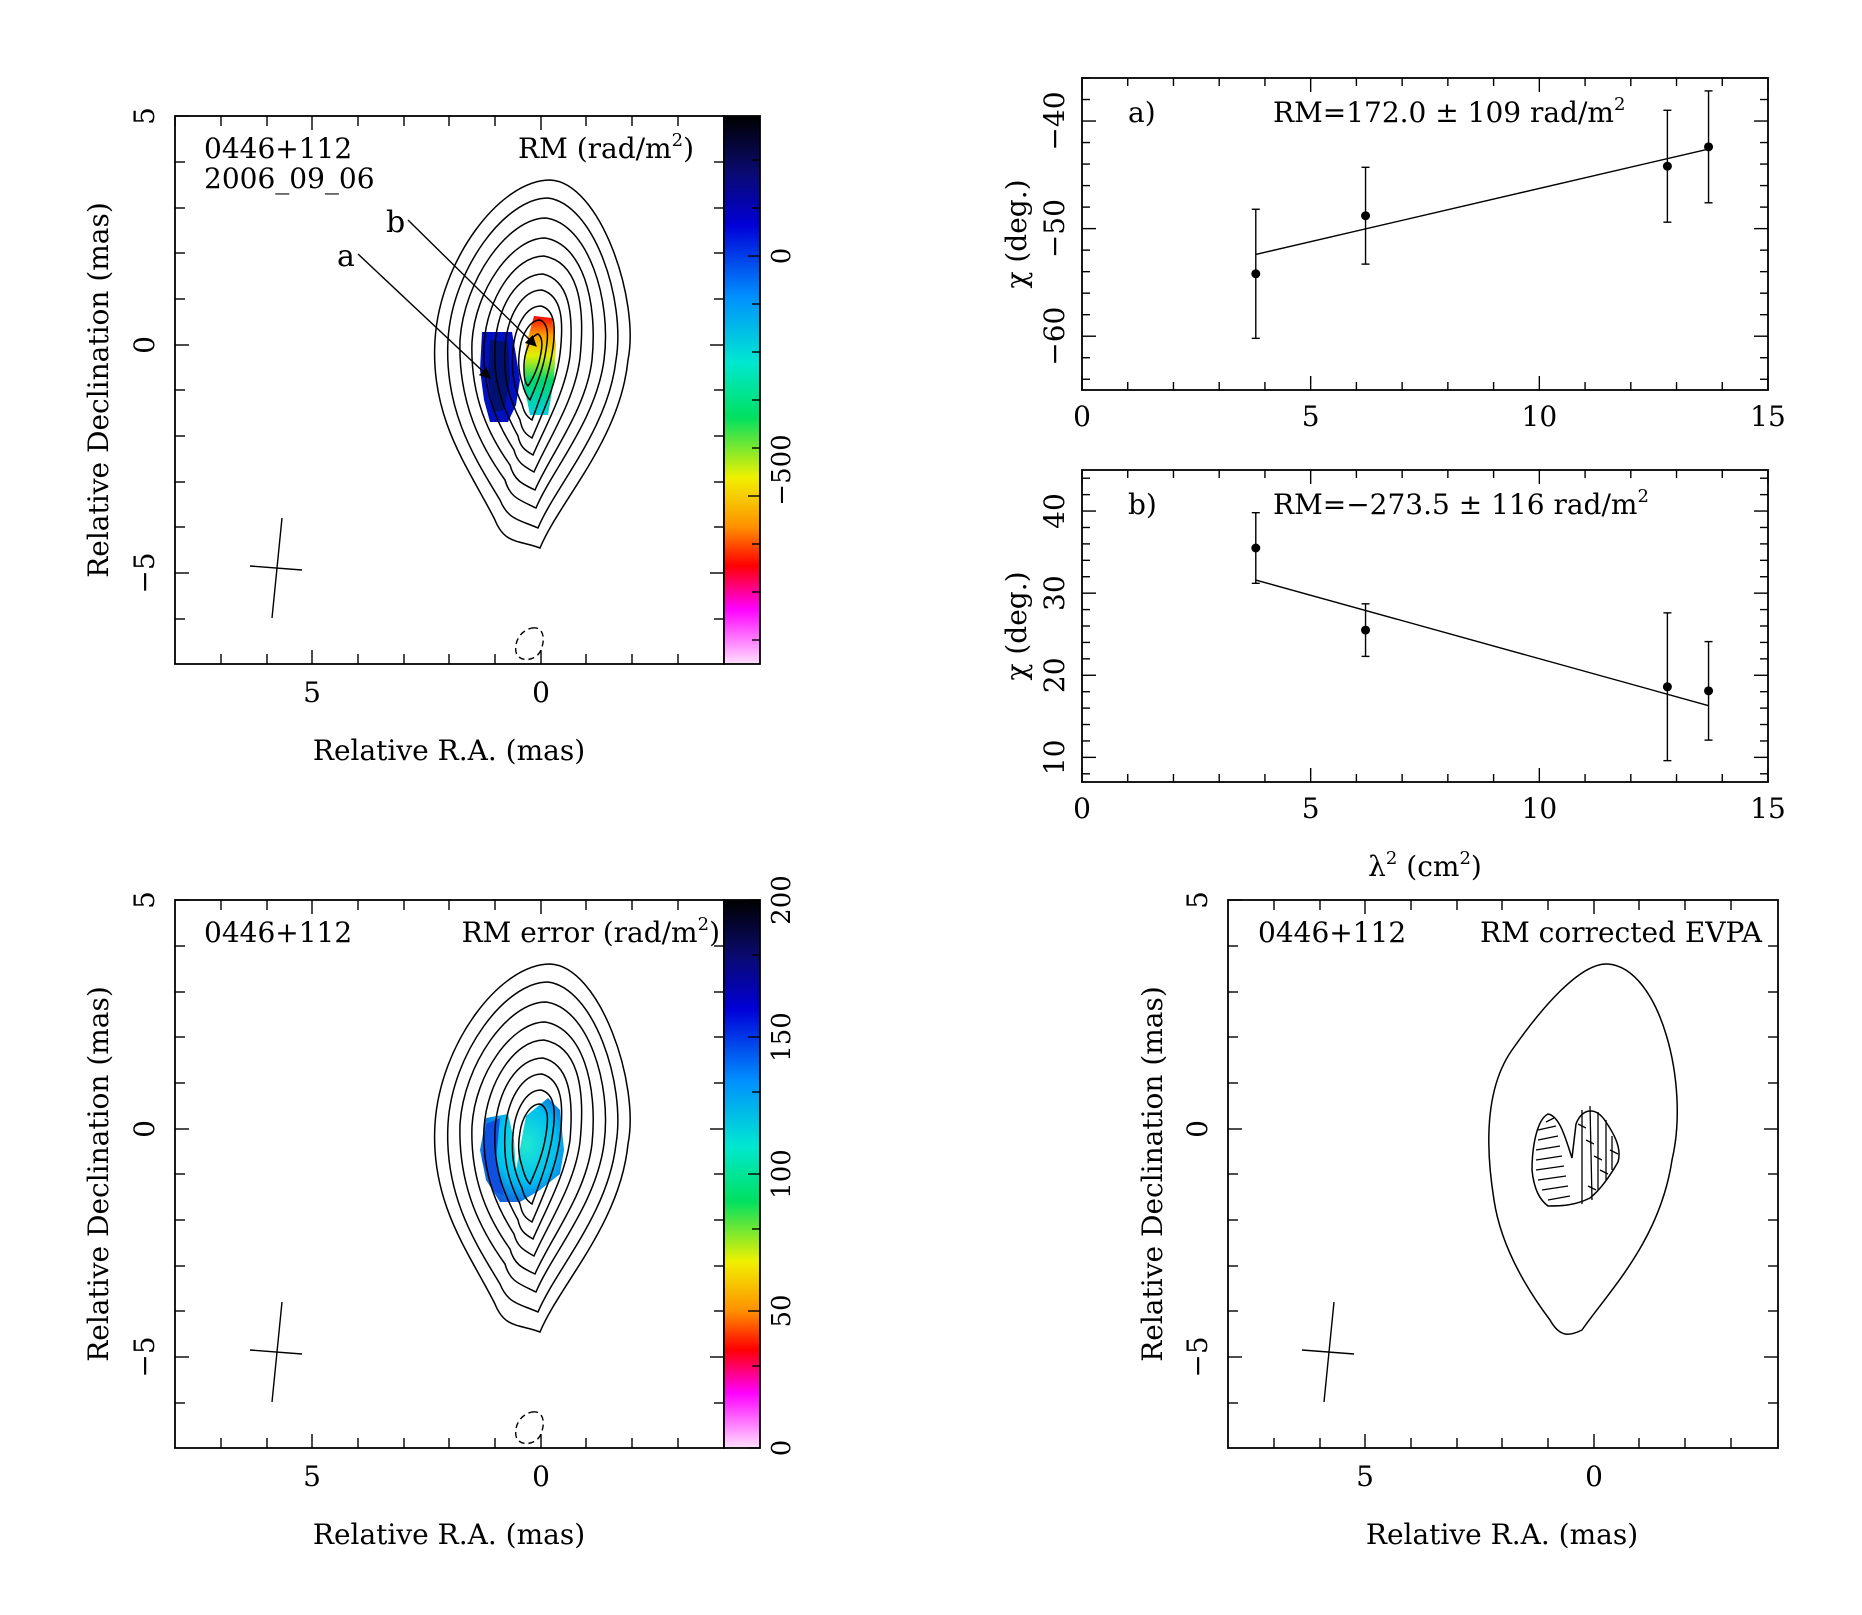 The image size is (1862, 1615). Describe the element at coordinates (1016, 233) in the screenshot. I see `plot-a-ylabel: χ (deg.)` at that location.